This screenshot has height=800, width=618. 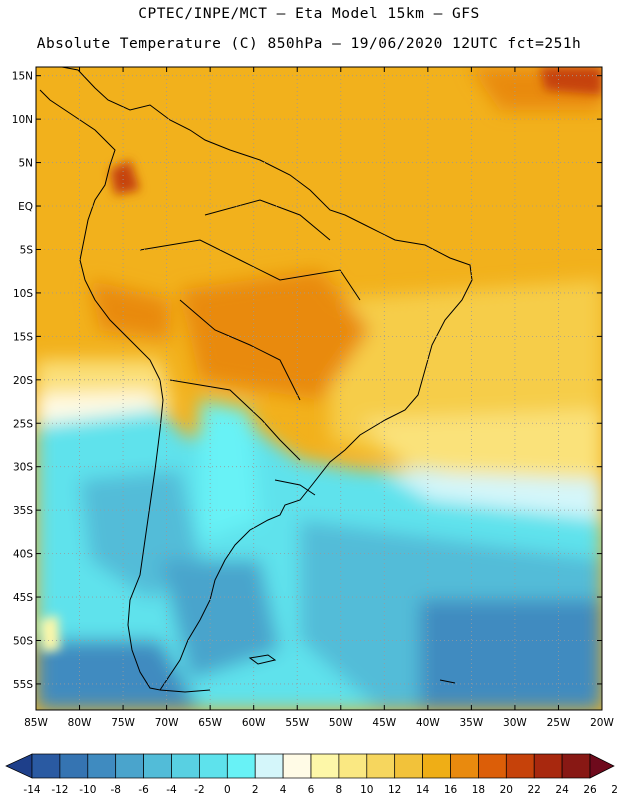 What do you see at coordinates (297, 723) in the screenshot?
I see `lon-label: 55W` at bounding box center [297, 723].